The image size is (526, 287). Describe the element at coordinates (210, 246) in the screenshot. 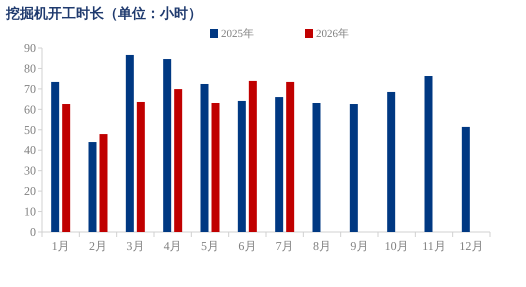

I see `x-tick-label: 5月` at that location.